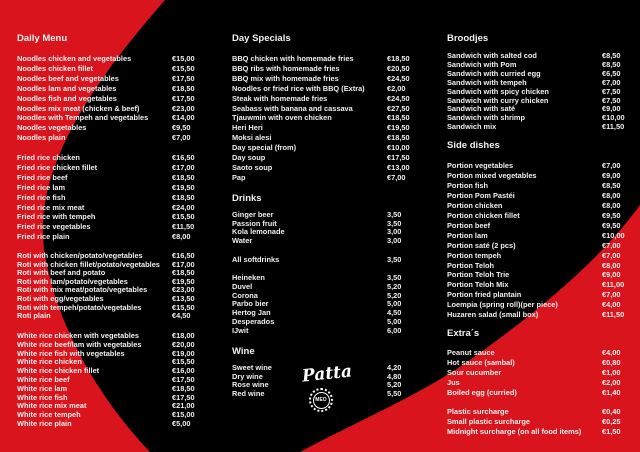 This screenshot has width=640, height=452. What do you see at coordinates (394, 313) in the screenshot?
I see `item-price: 4,50` at bounding box center [394, 313].